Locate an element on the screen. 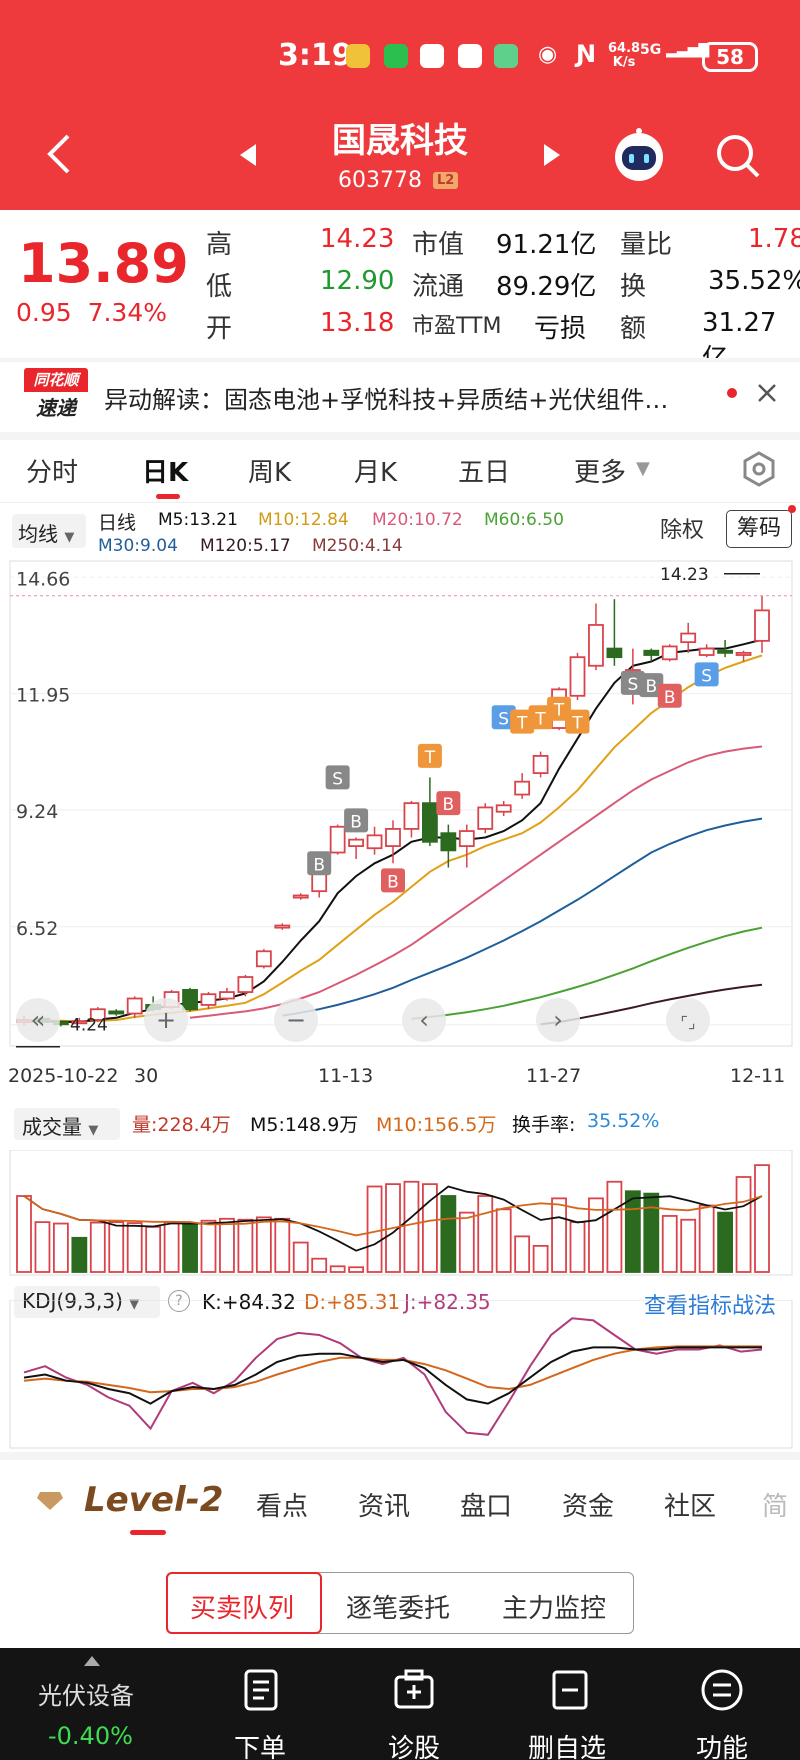 The width and height of the screenshot is (800, 1760). kdj-chart is located at coordinates (400, 1375).